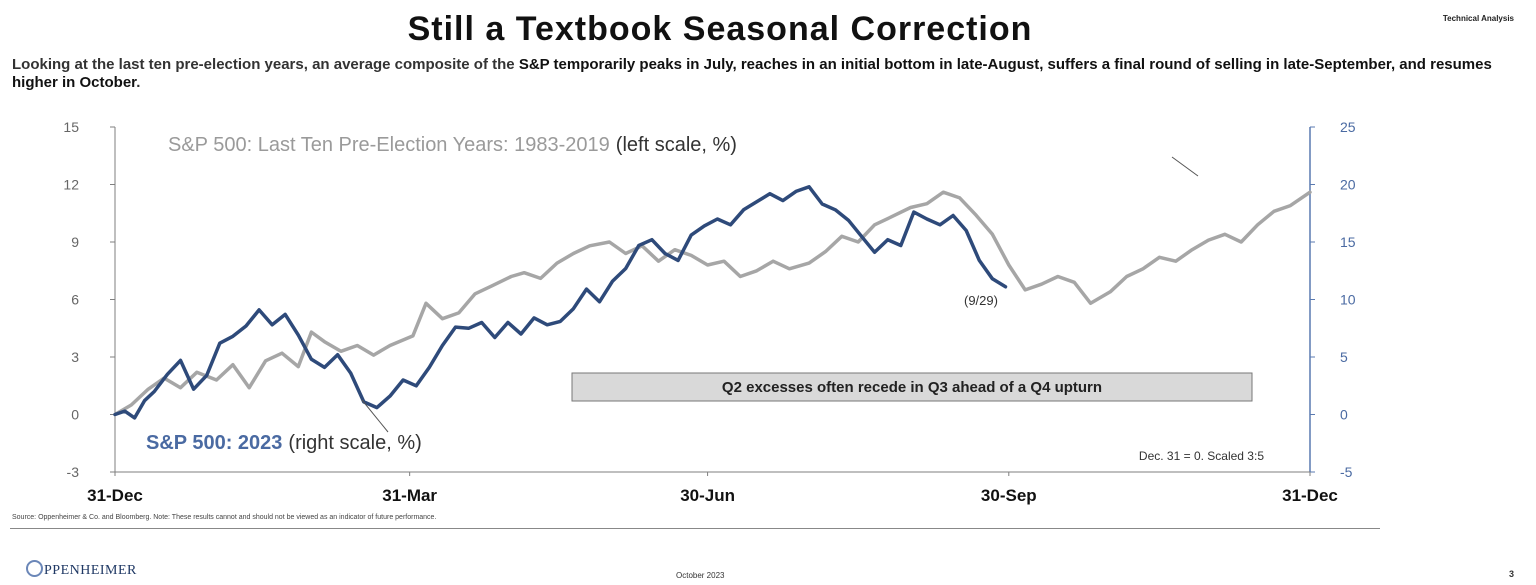  I want to click on logo-text: PPENHEIMER, so click(90, 570).